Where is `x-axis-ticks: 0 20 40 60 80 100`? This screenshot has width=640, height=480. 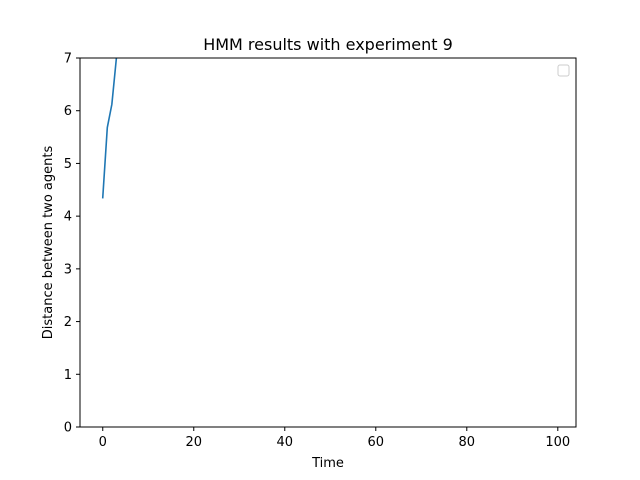
x-axis-ticks: 0 20 40 60 80 100 is located at coordinates (334, 438).